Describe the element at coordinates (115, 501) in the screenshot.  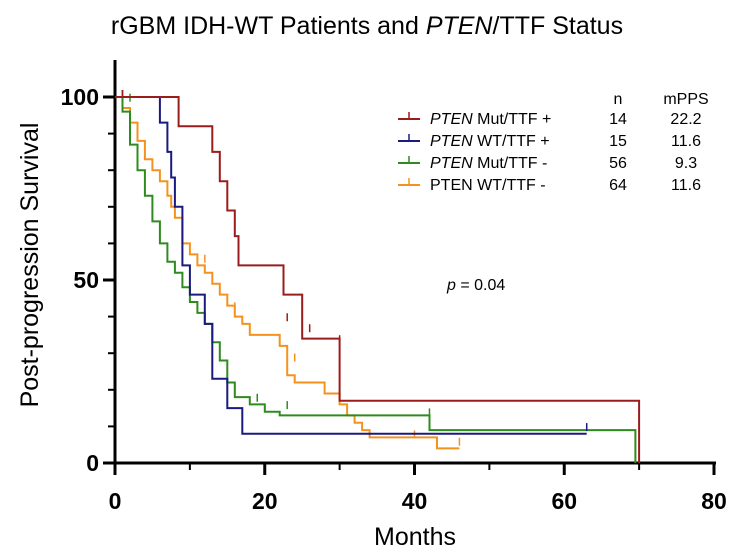
I see `x-tick-label: 0` at that location.